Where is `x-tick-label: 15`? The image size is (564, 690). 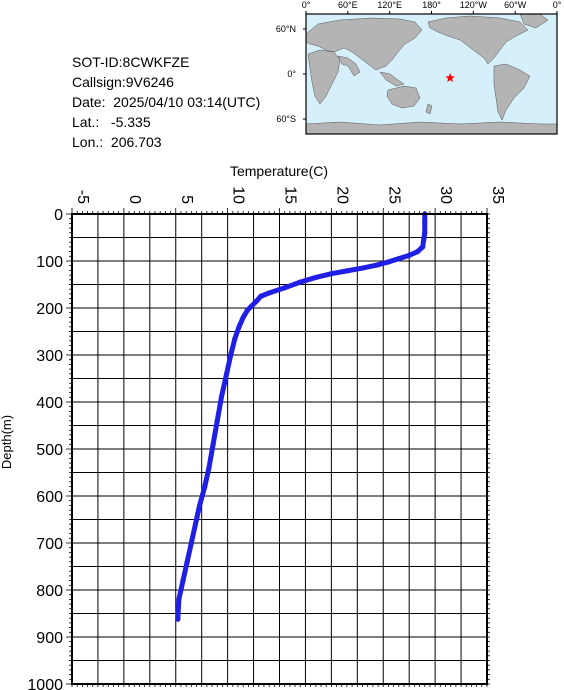
x-tick-label: 15 is located at coordinates (290, 195).